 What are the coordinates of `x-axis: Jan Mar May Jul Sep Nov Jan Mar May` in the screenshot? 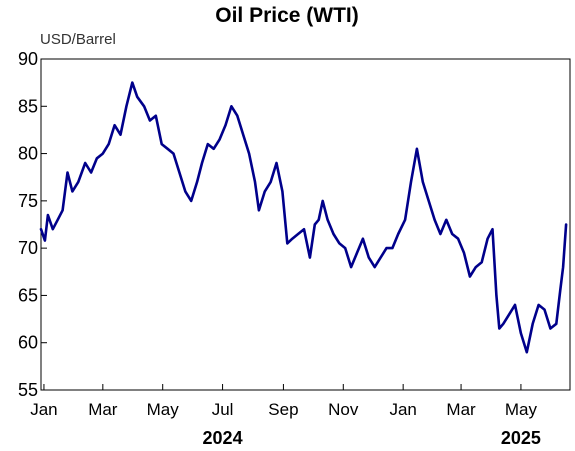 It's located at (283, 401).